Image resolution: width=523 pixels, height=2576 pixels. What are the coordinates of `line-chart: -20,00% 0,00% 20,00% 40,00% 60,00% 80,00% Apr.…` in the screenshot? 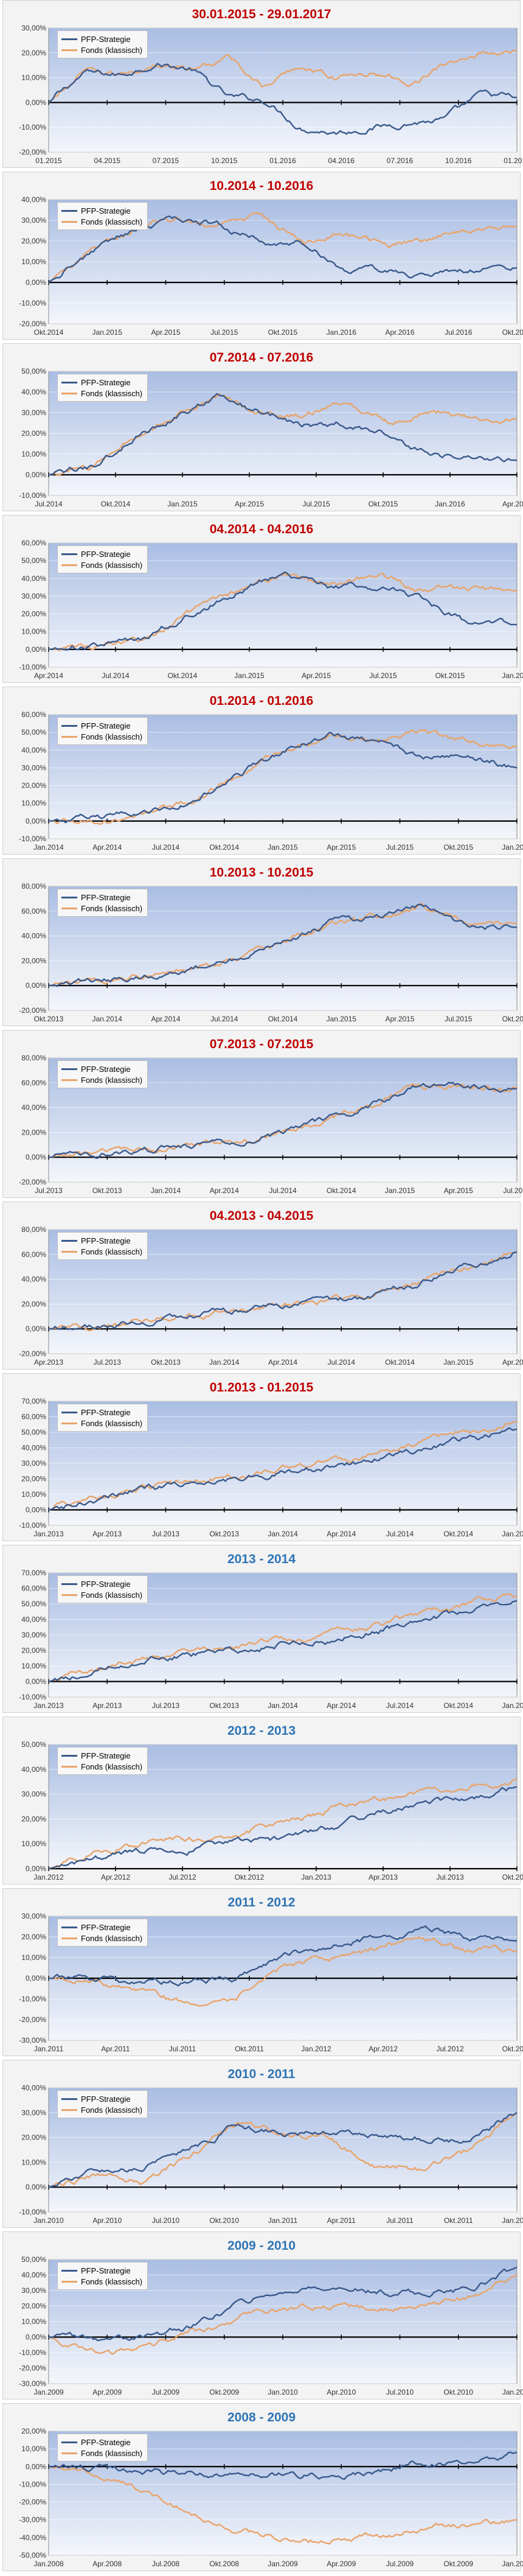 It's located at (271, 1296).